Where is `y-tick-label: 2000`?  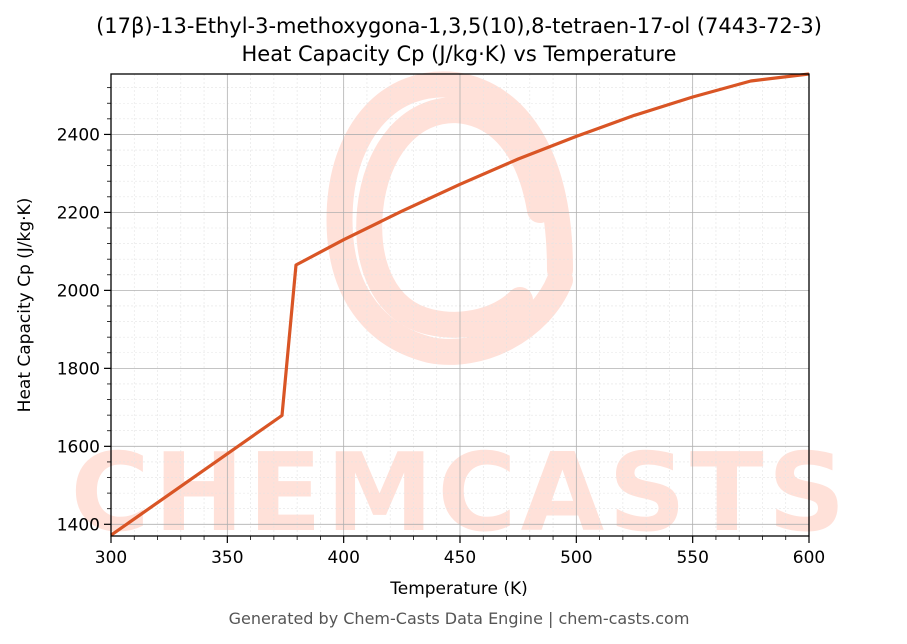 y-tick-label: 2000 is located at coordinates (78, 291).